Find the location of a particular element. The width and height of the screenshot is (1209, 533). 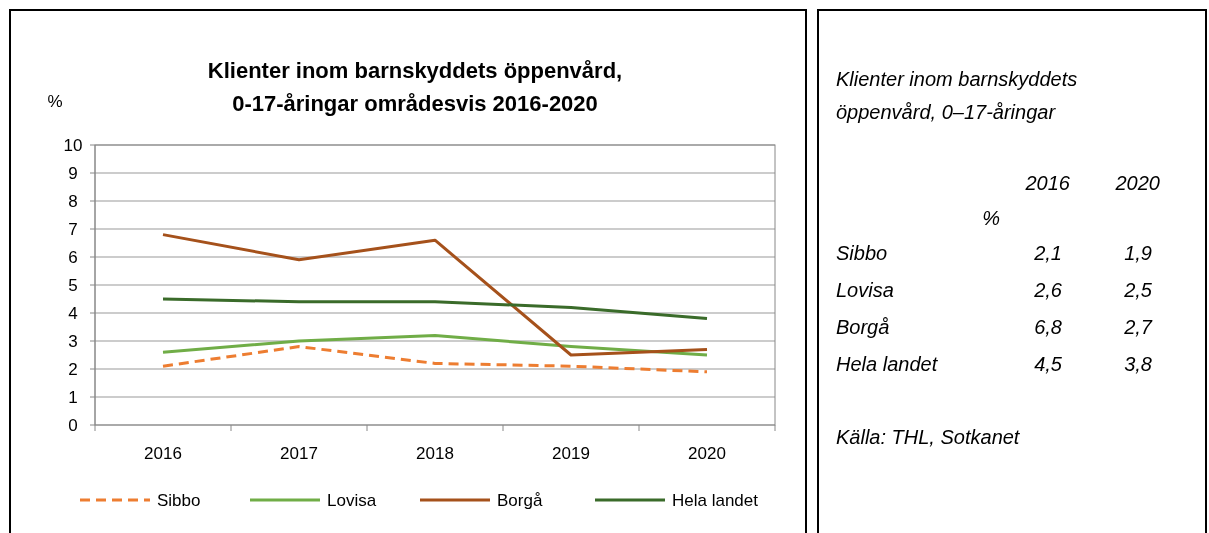

y-tick-label: 10 is located at coordinates (73, 145).